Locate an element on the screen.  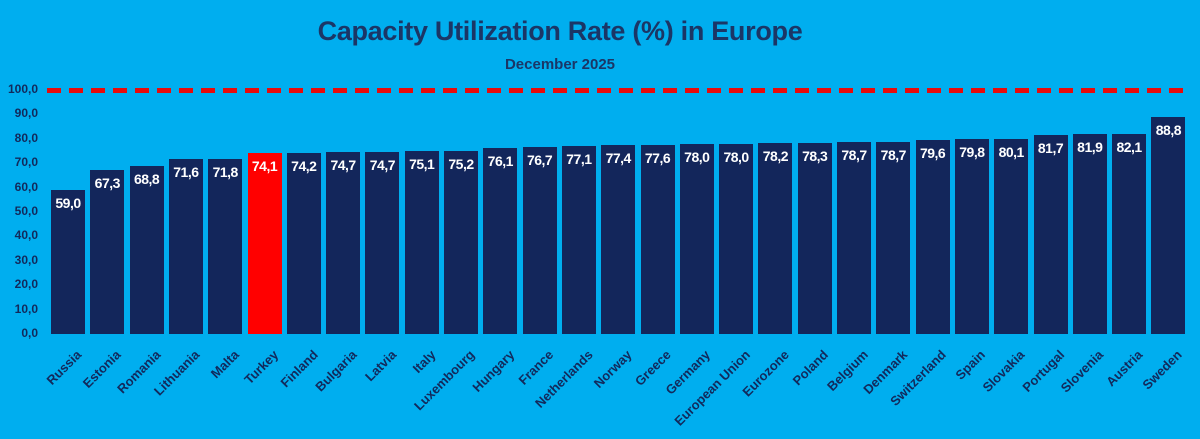
x-axis-label: Sweden is located at coordinates (1162, 370).